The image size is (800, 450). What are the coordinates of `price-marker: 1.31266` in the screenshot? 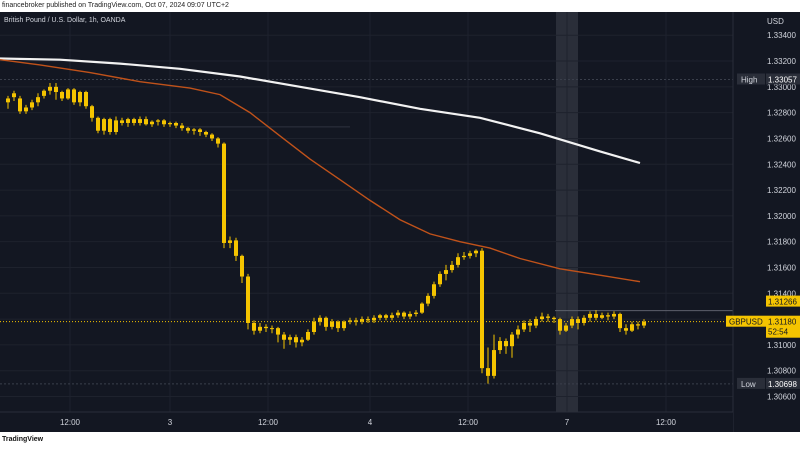 It's located at (783, 301).